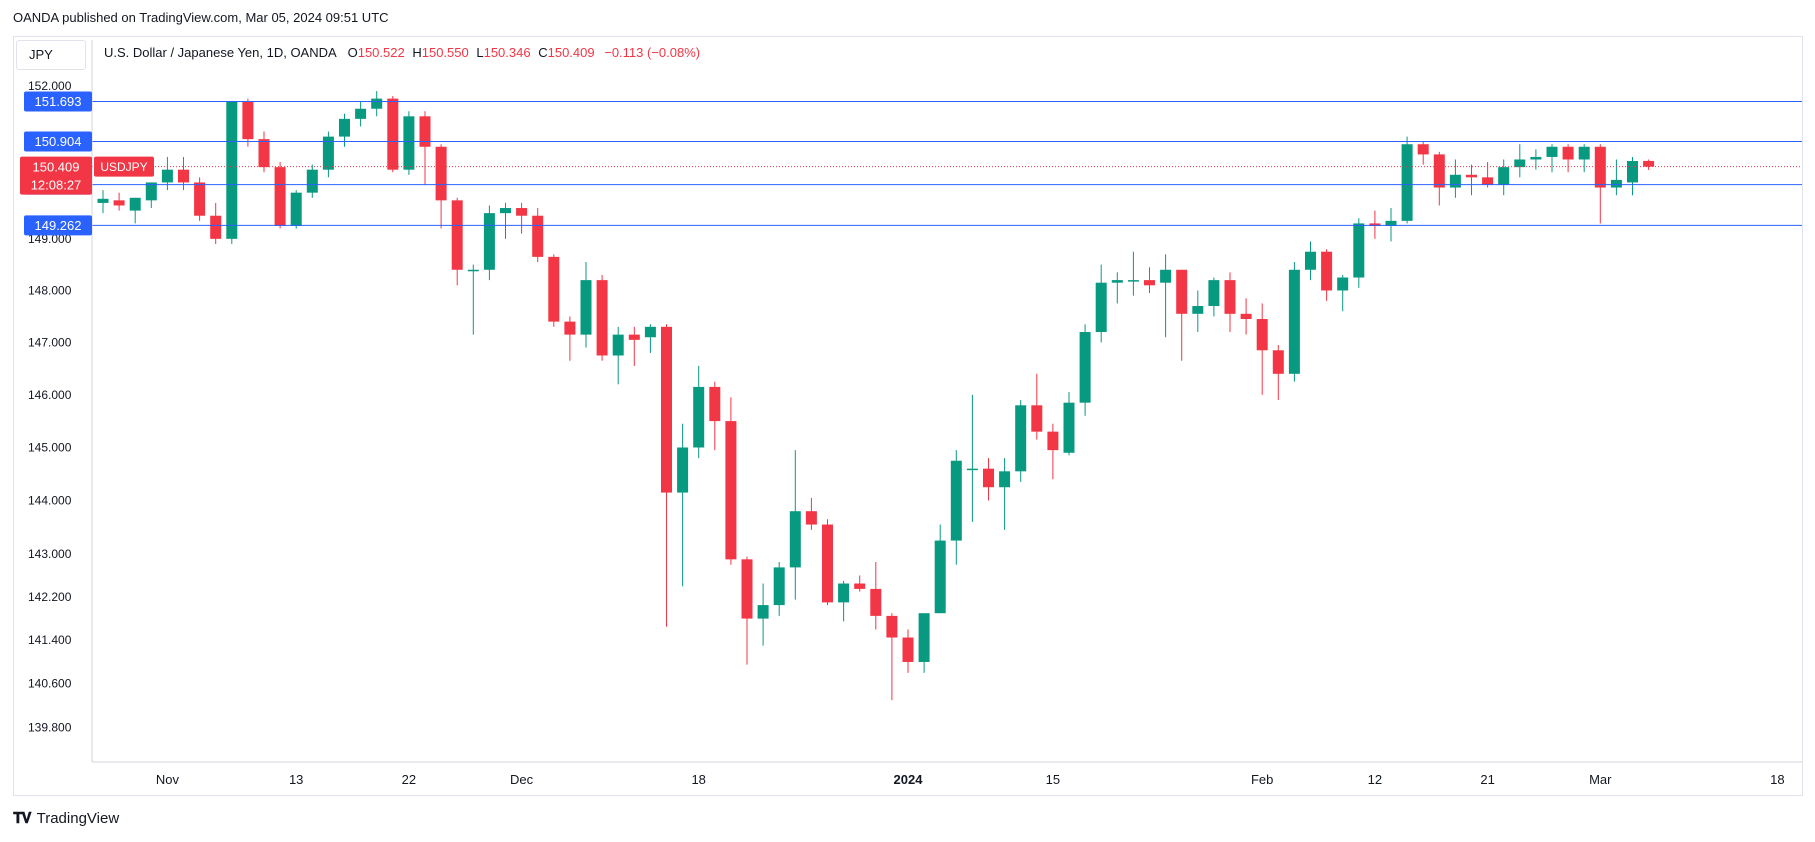 The image size is (1815, 842). I want to click on x-tick-label: 18, so click(1777, 779).